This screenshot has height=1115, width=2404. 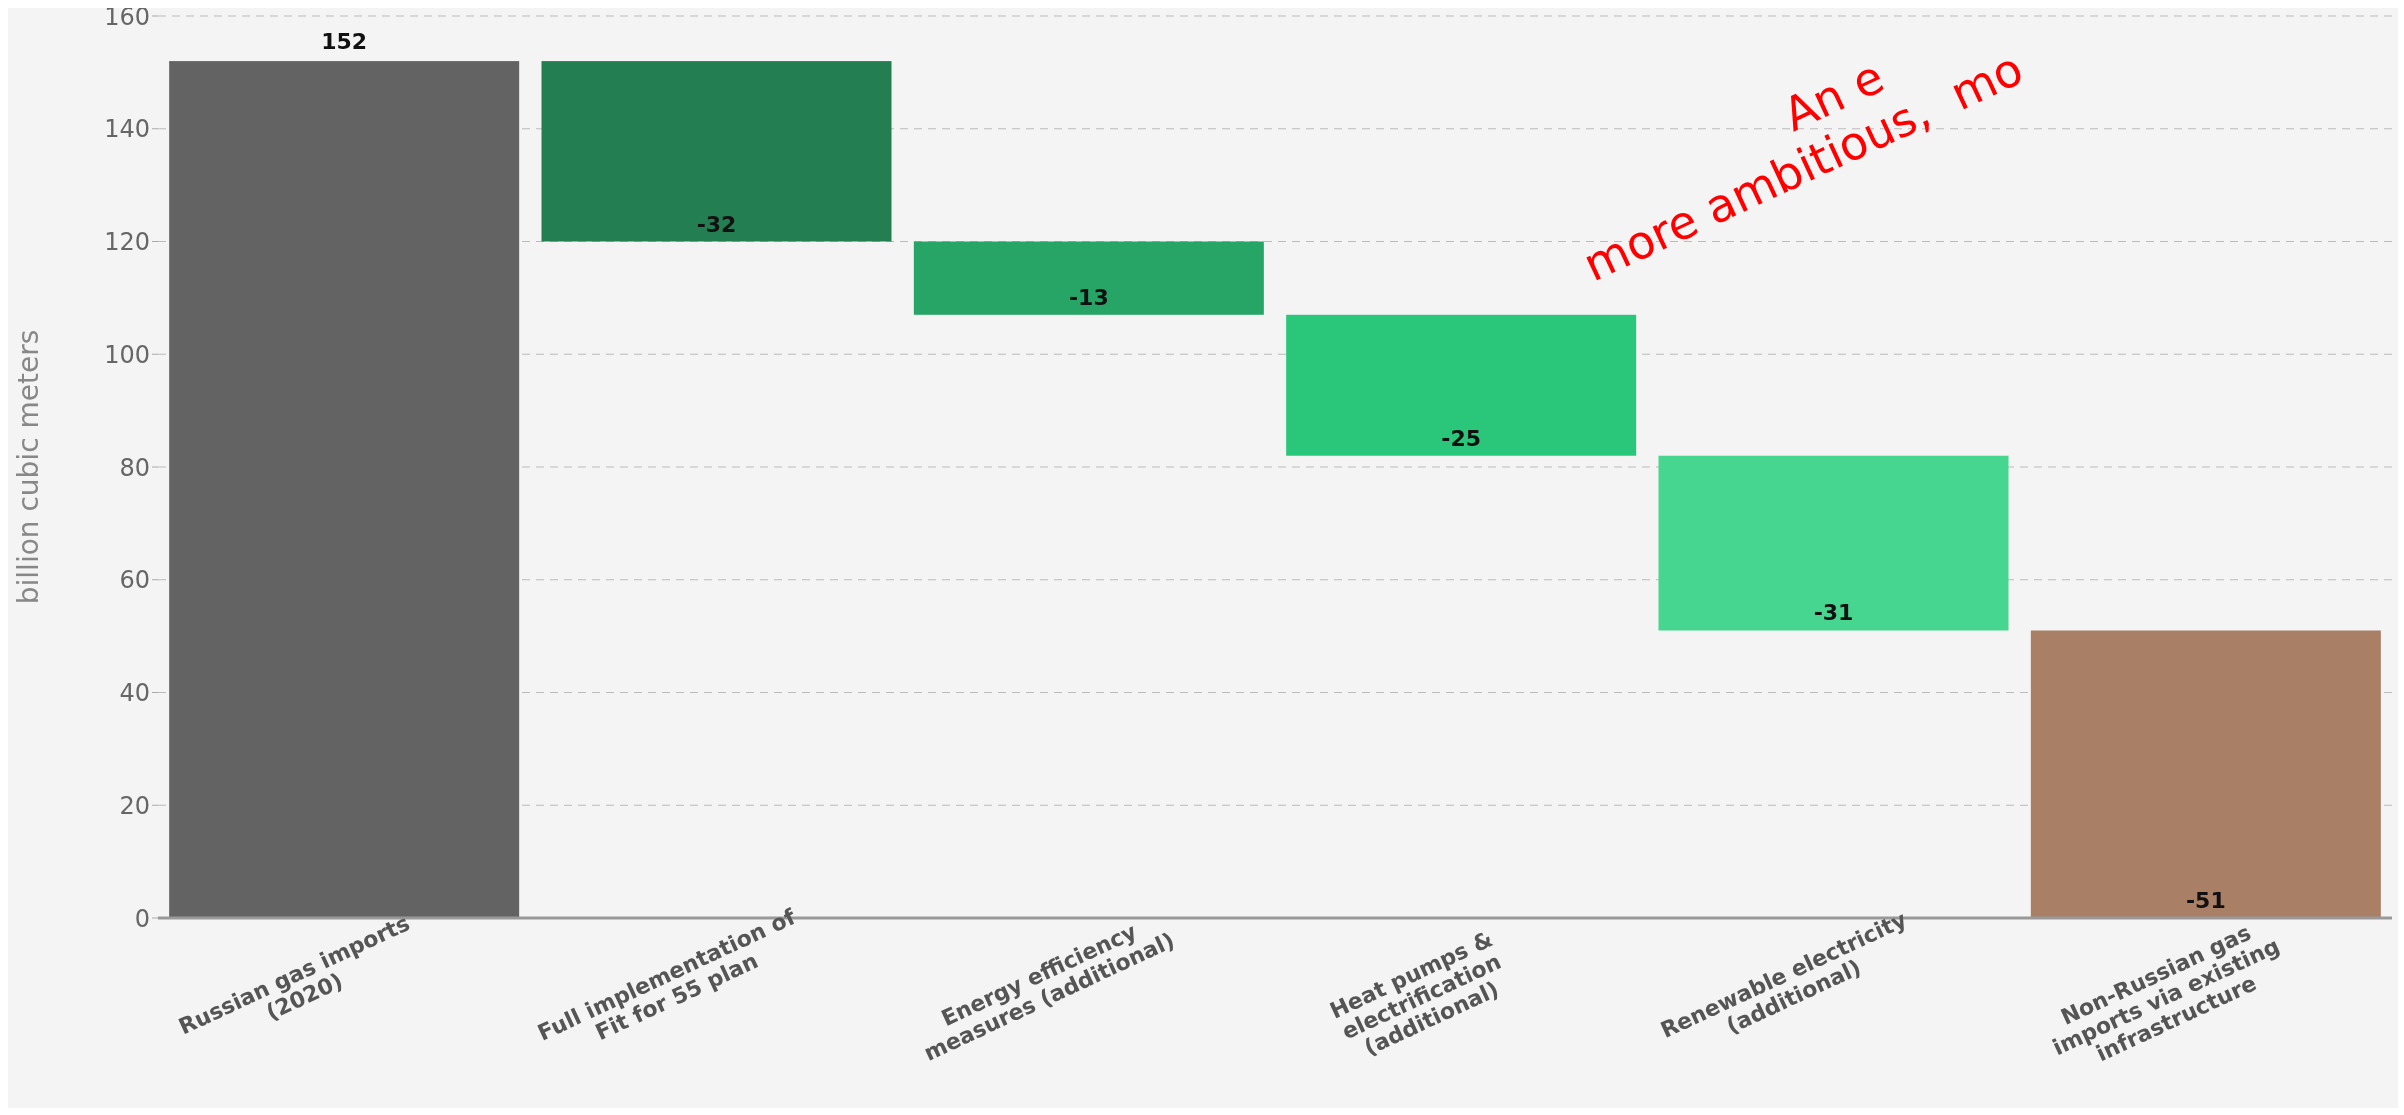 What do you see at coordinates (1461, 438) in the screenshot?
I see `data-label: -25` at bounding box center [1461, 438].